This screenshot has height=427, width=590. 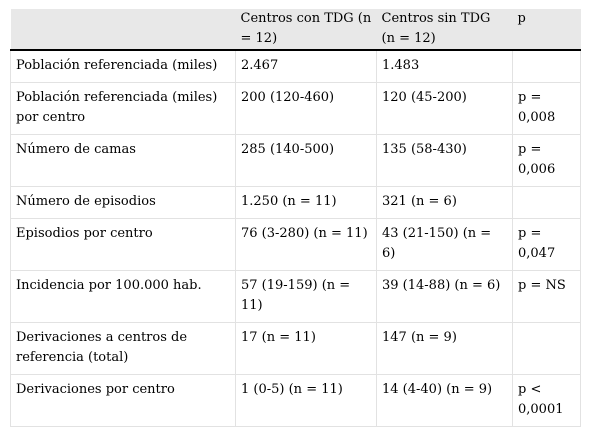 I want to click on row-label-cell: Número de camas, so click(x=123, y=160).